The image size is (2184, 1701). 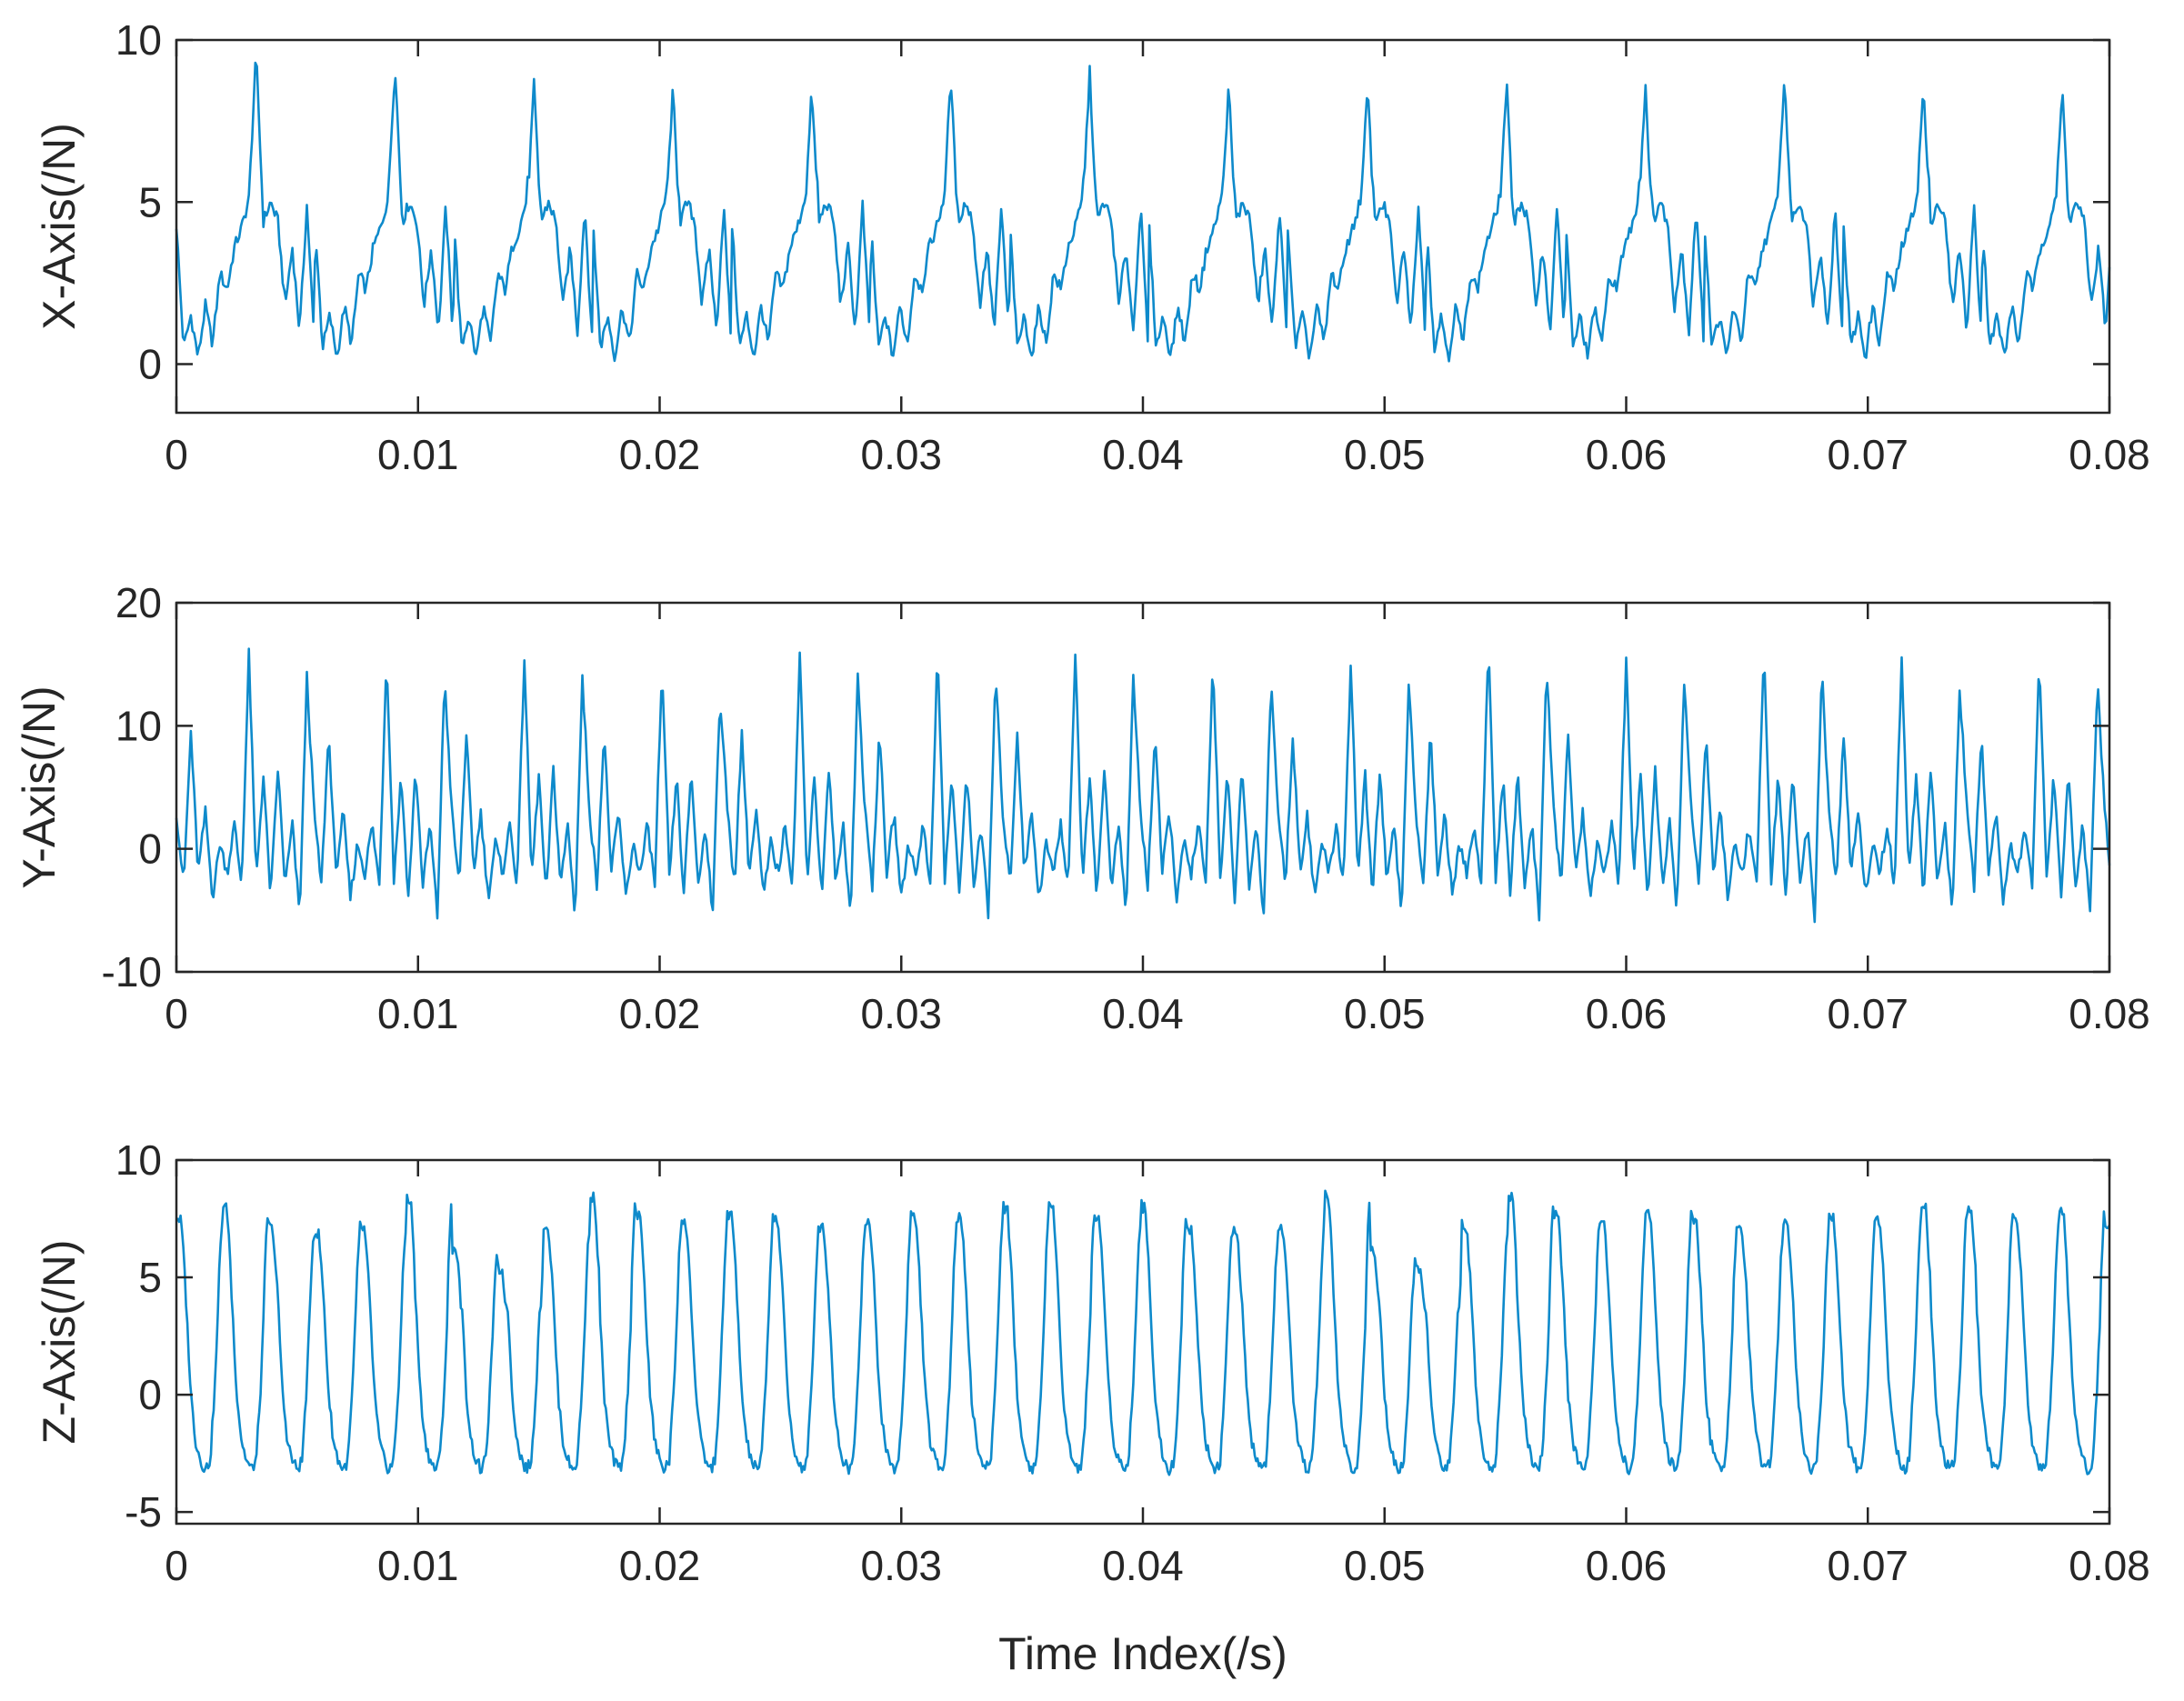 I want to click on panel-y-axis-xtick-label: 0.07, so click(x=1867, y=1013).